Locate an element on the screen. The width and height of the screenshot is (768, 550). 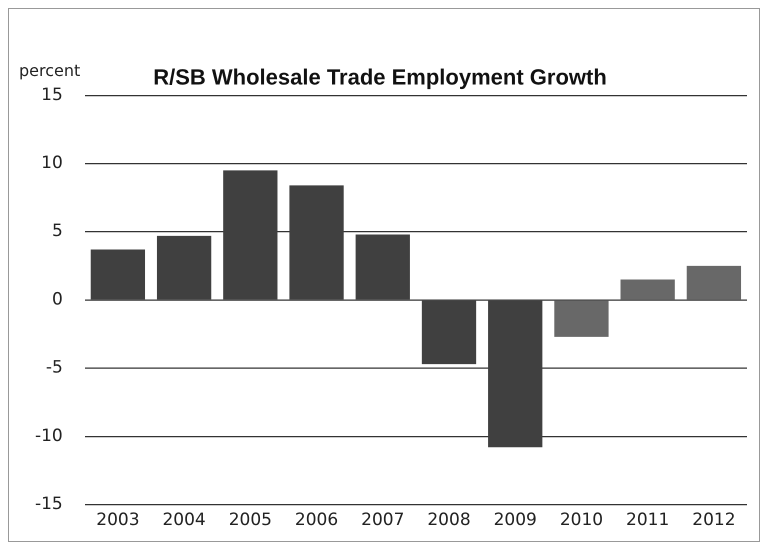
y-tick-label: -15 is located at coordinates (48, 504).